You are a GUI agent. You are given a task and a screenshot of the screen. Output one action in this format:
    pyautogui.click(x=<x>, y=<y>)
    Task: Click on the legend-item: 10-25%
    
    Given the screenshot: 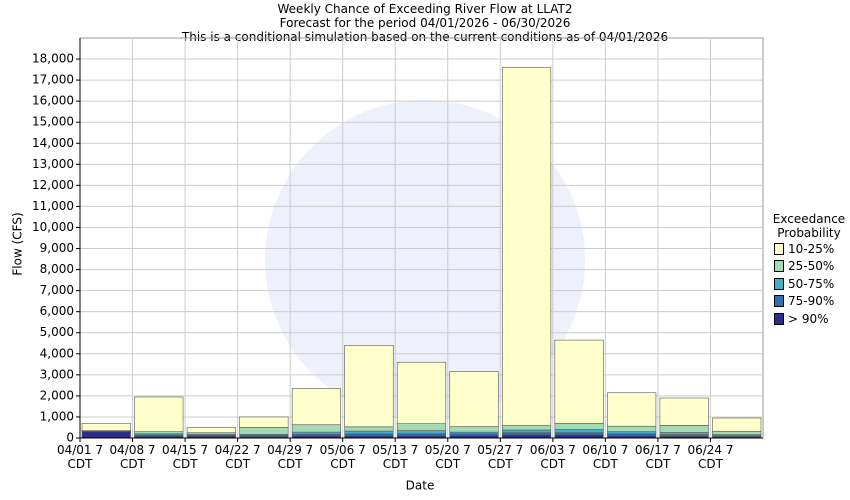 What is the action you would take?
    pyautogui.click(x=812, y=249)
    